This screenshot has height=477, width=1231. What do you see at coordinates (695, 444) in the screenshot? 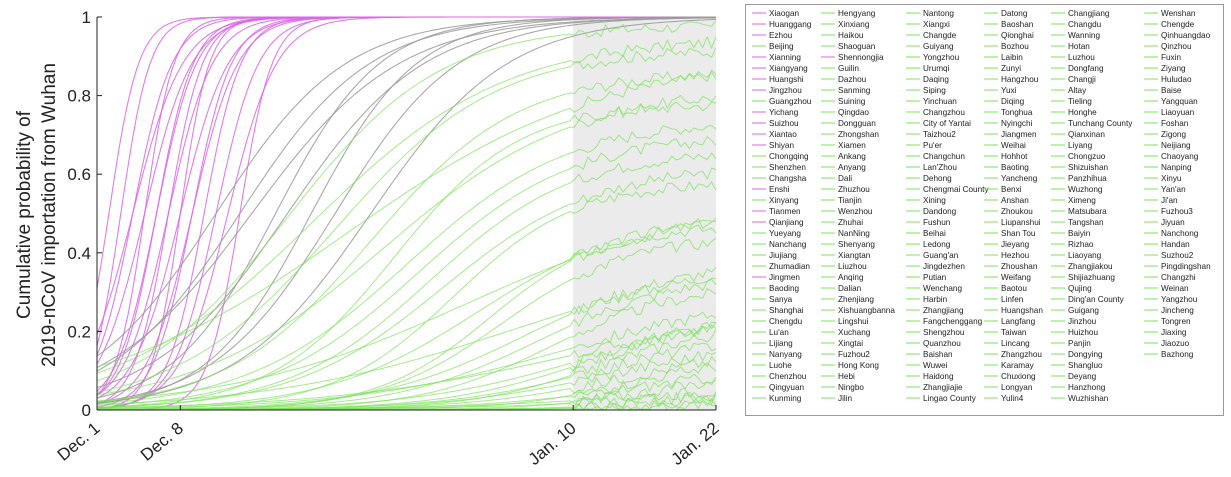
I see `x-tick-label: Jan. 22` at bounding box center [695, 444].